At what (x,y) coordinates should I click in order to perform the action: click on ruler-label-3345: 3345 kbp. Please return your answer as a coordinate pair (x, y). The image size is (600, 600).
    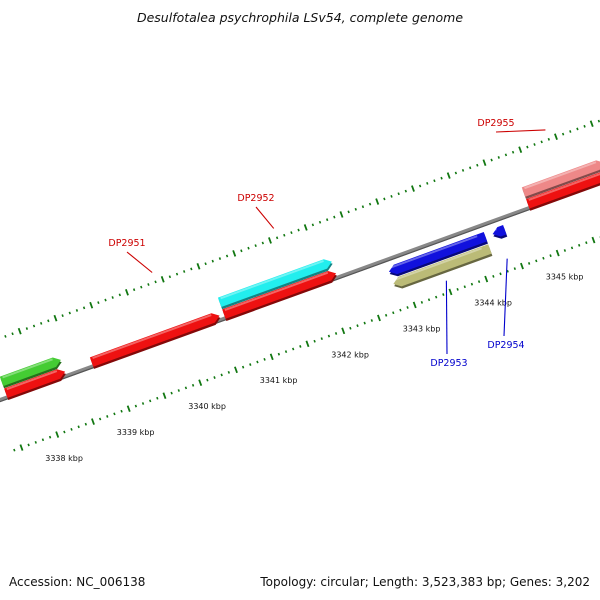
    Looking at the image, I should click on (565, 277).